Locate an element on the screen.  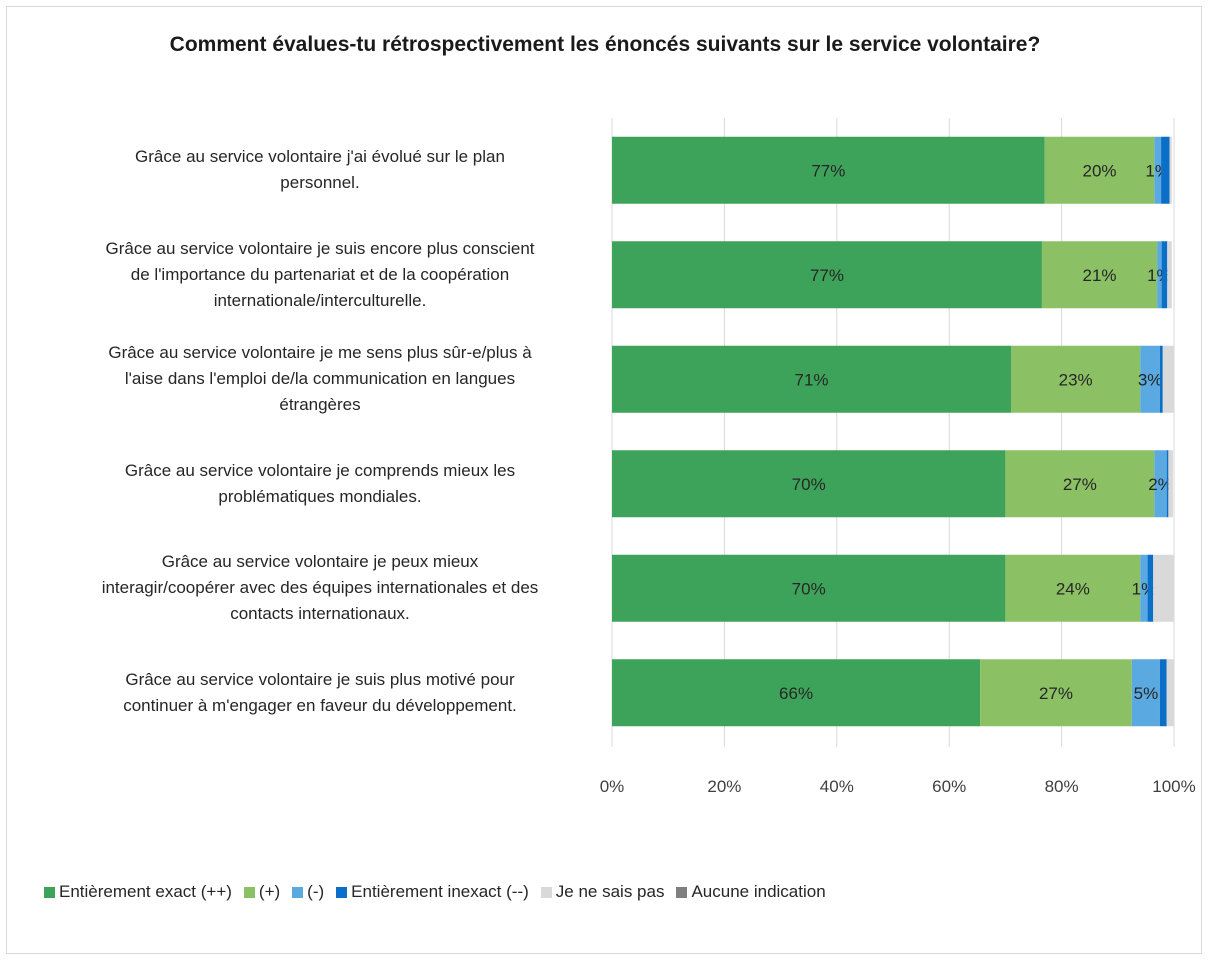
legend-item: (-) is located at coordinates (308, 892).